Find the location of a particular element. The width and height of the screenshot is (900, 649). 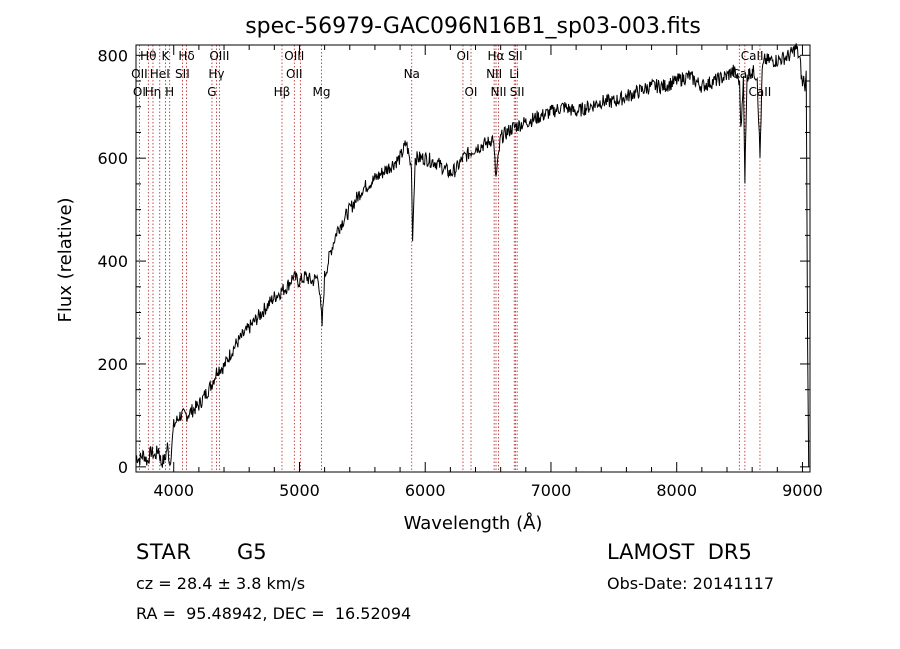

x-tick-label: 4000 is located at coordinates (173, 490).